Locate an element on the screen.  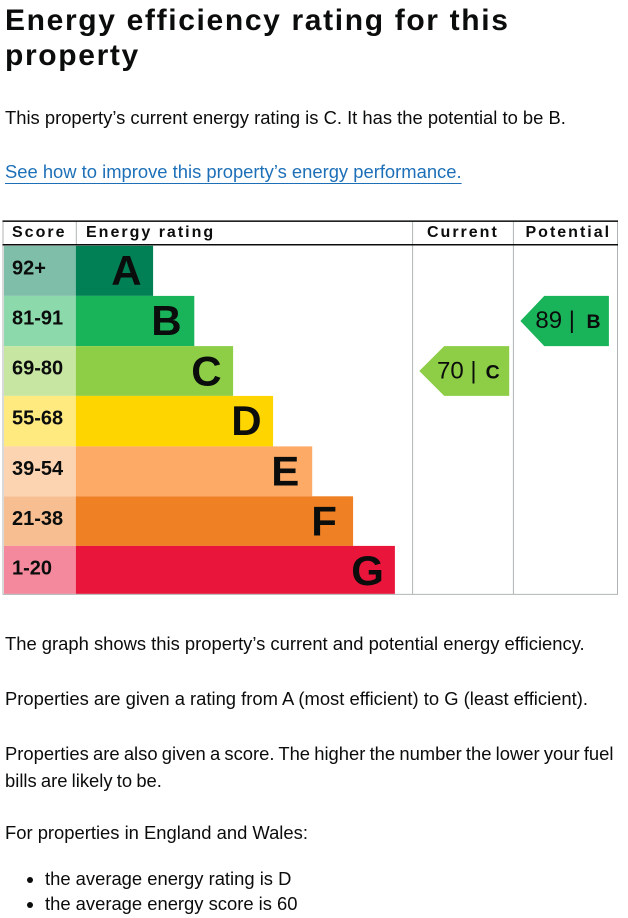
svg-text: 92+ is located at coordinates (29, 268).